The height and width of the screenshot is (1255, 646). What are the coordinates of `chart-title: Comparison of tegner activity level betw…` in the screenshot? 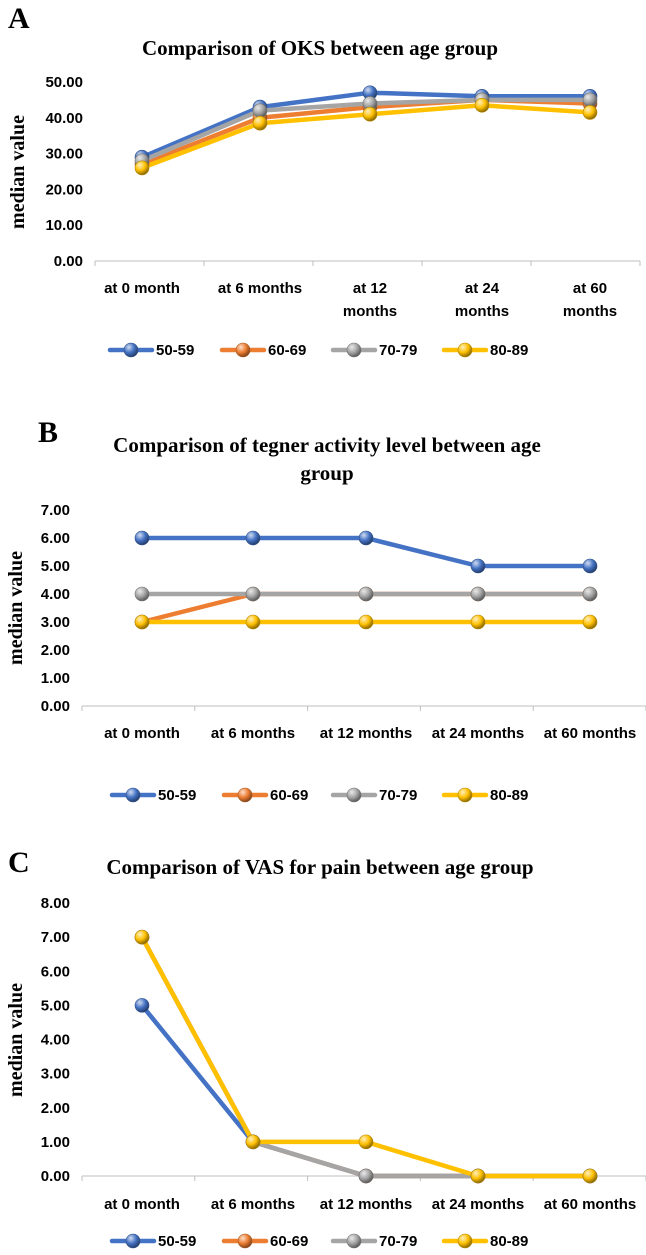 It's located at (327, 445).